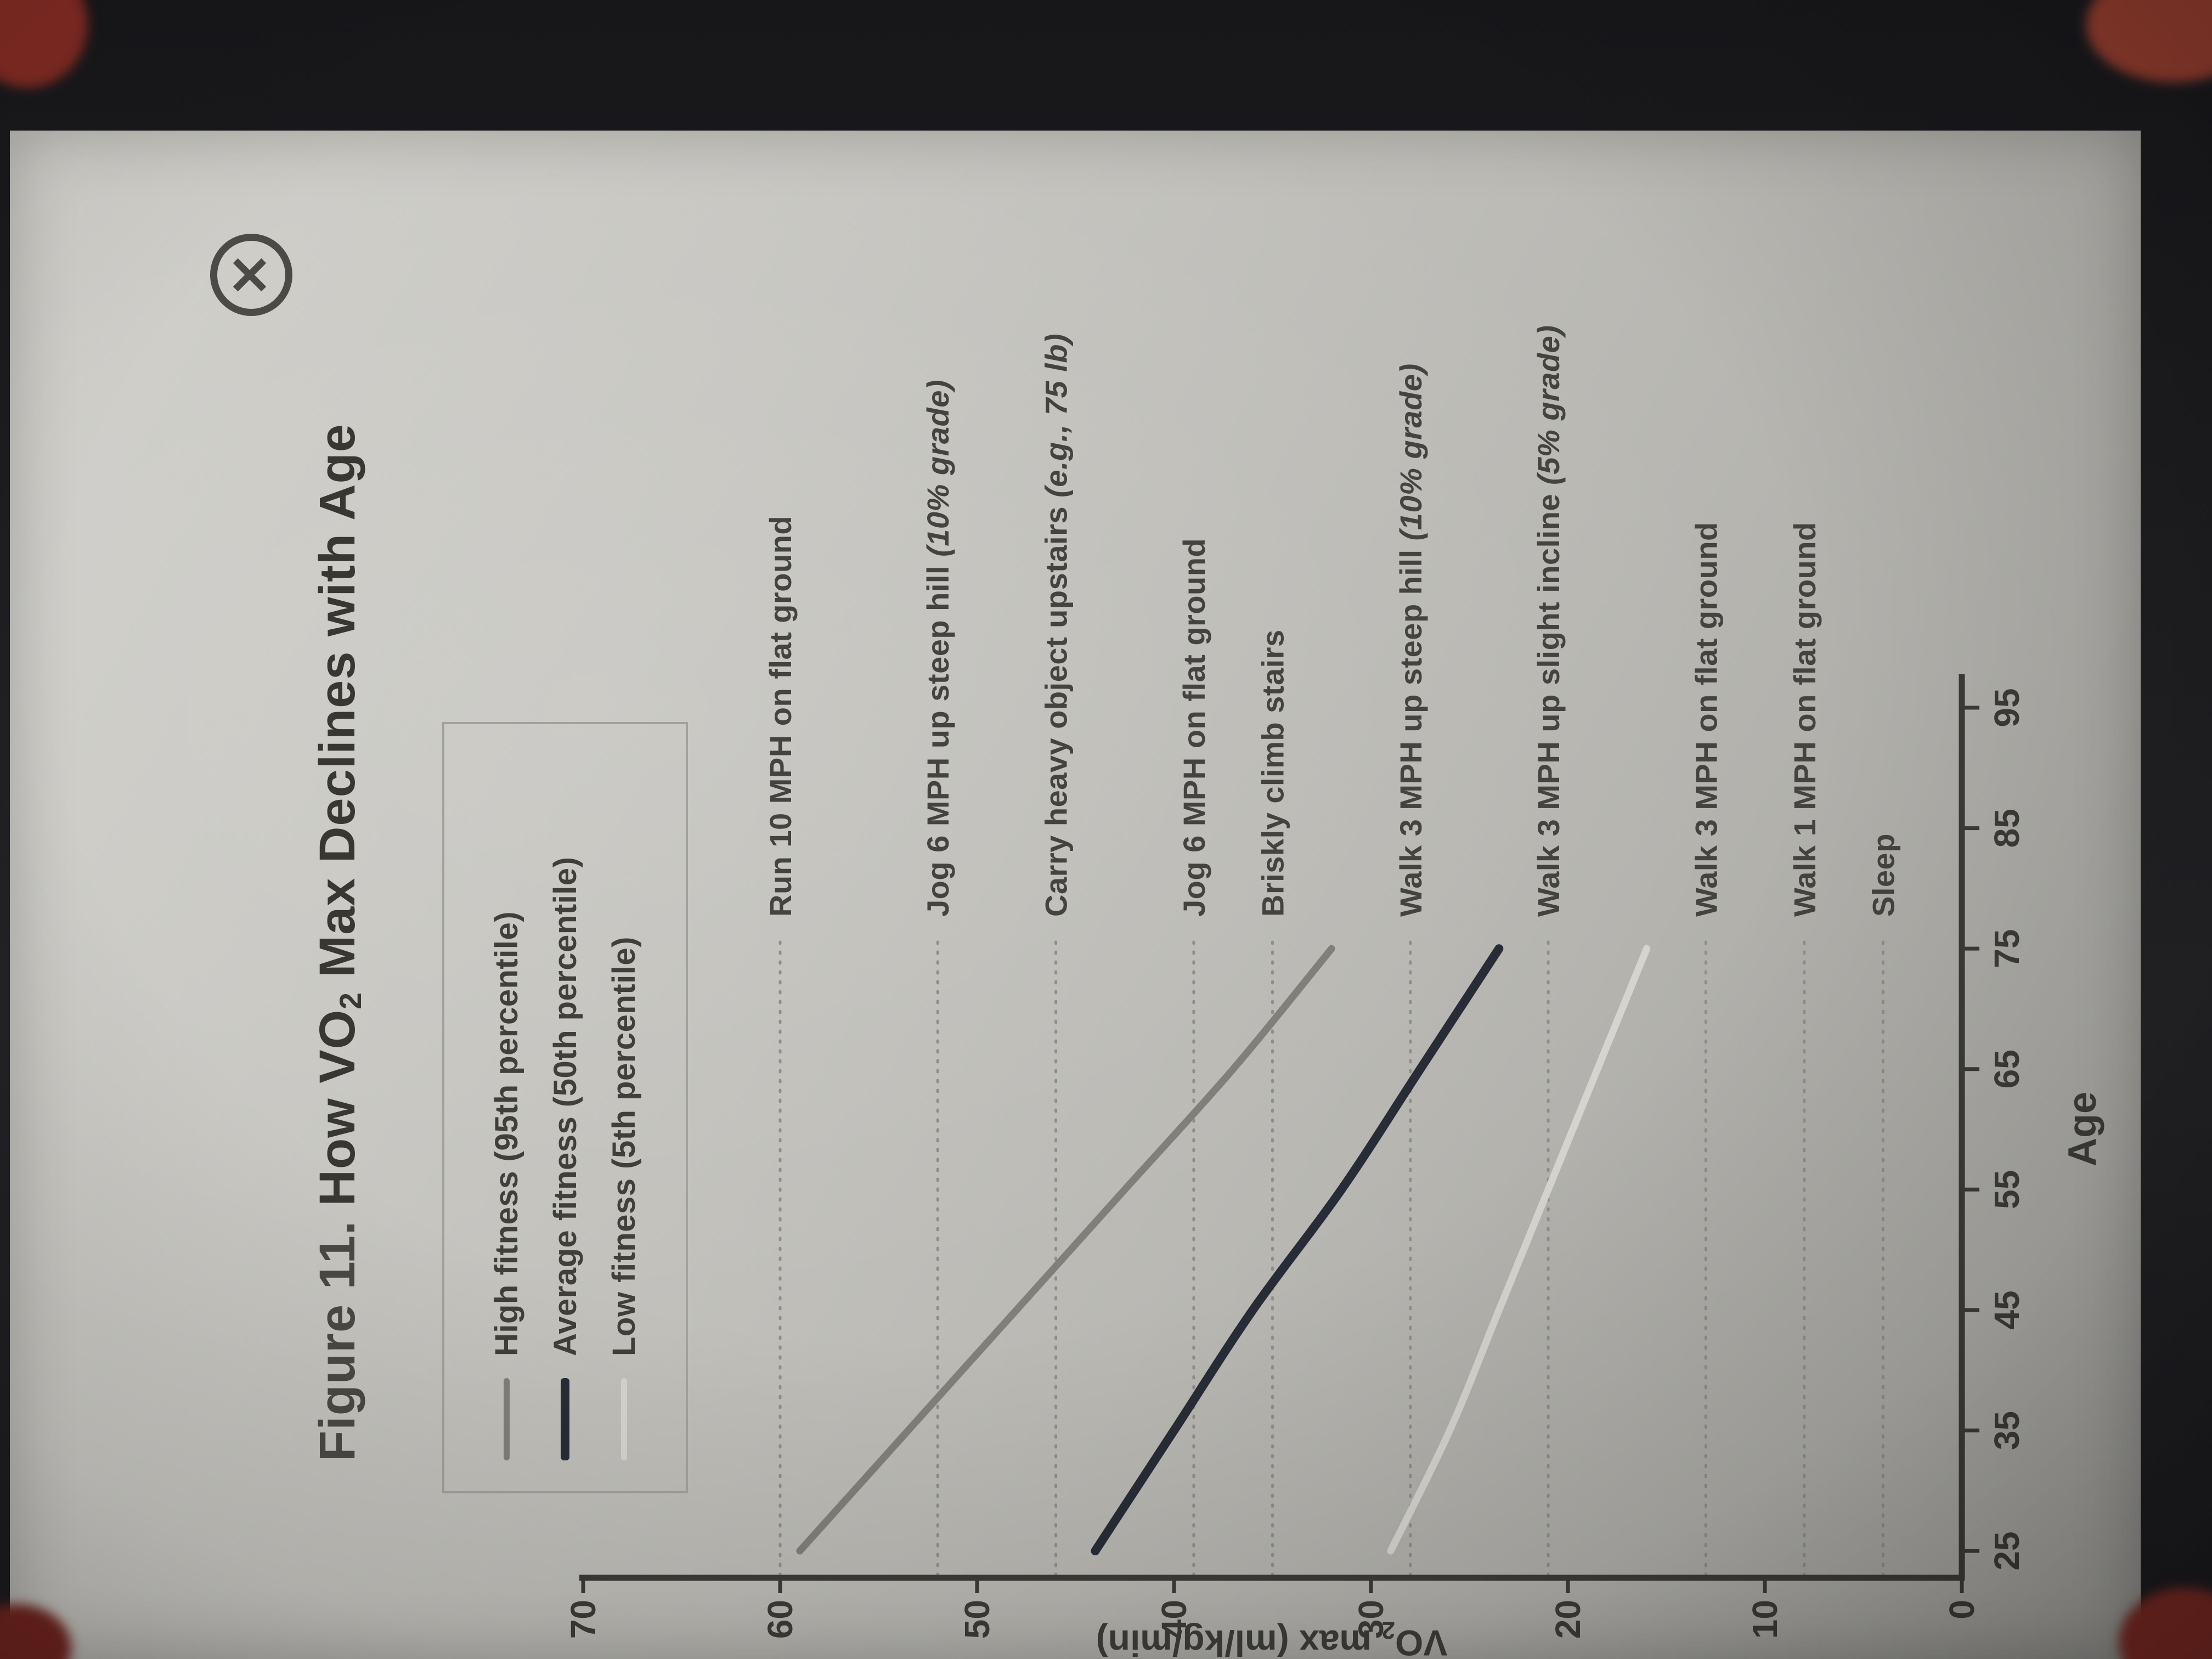 The width and height of the screenshot is (2212, 1659). Describe the element at coordinates (780, 1620) in the screenshot. I see `y-tick-label: 60` at that location.